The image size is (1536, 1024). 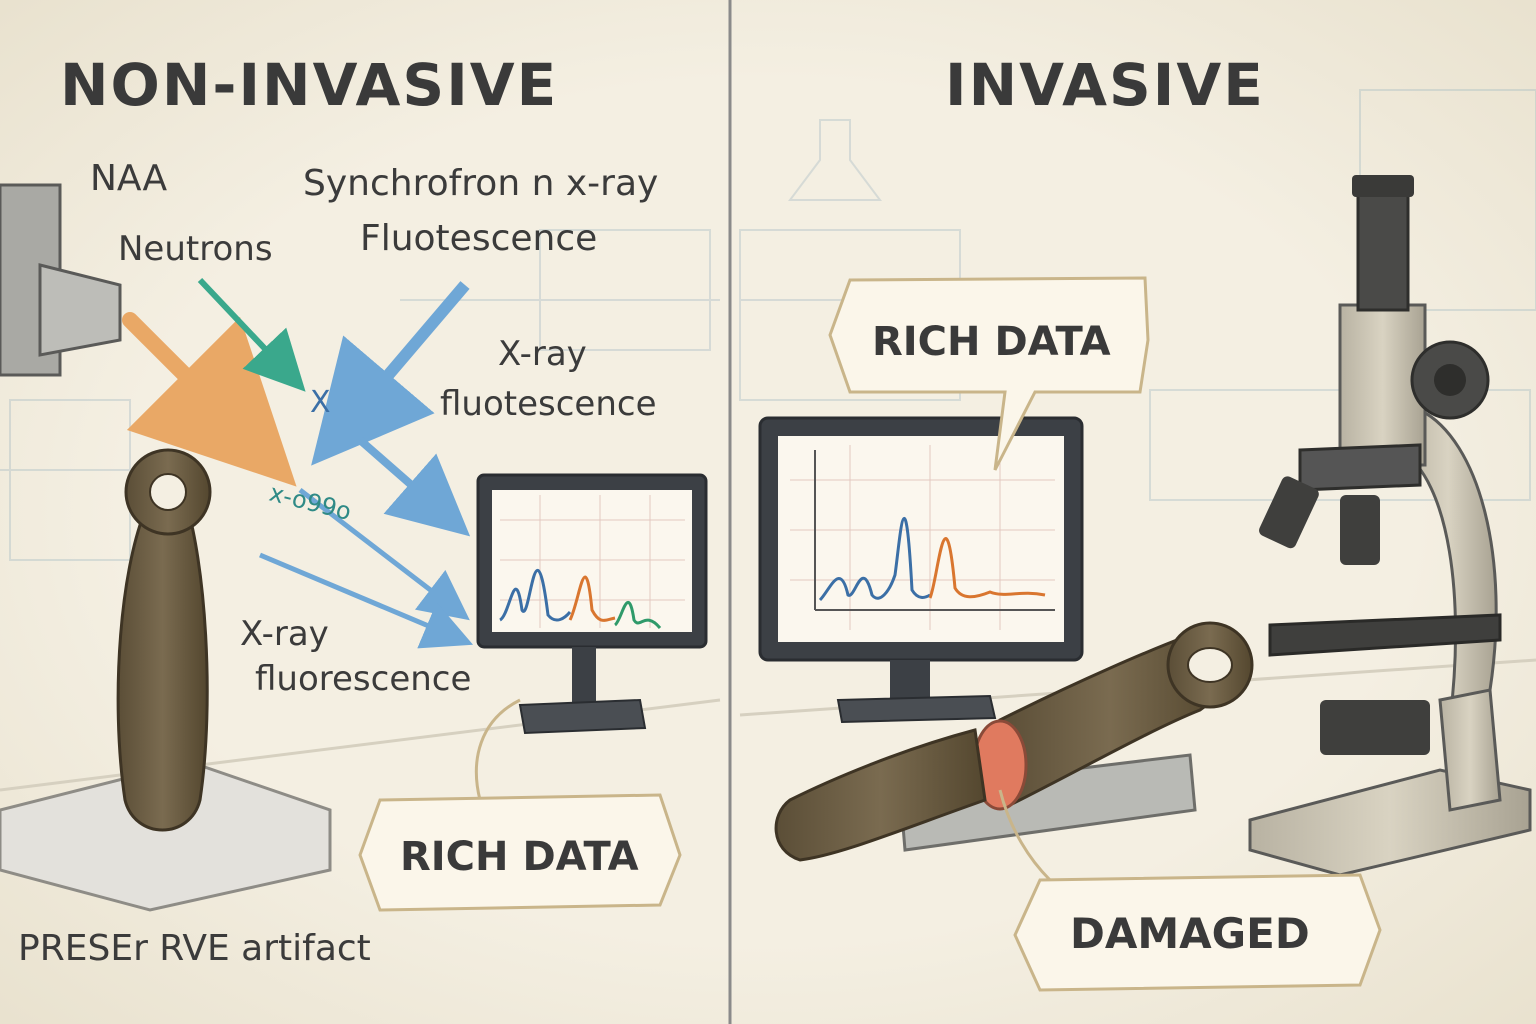 What do you see at coordinates (195, 249) in the screenshot?
I see `neutrons-label: Neutrons` at bounding box center [195, 249].